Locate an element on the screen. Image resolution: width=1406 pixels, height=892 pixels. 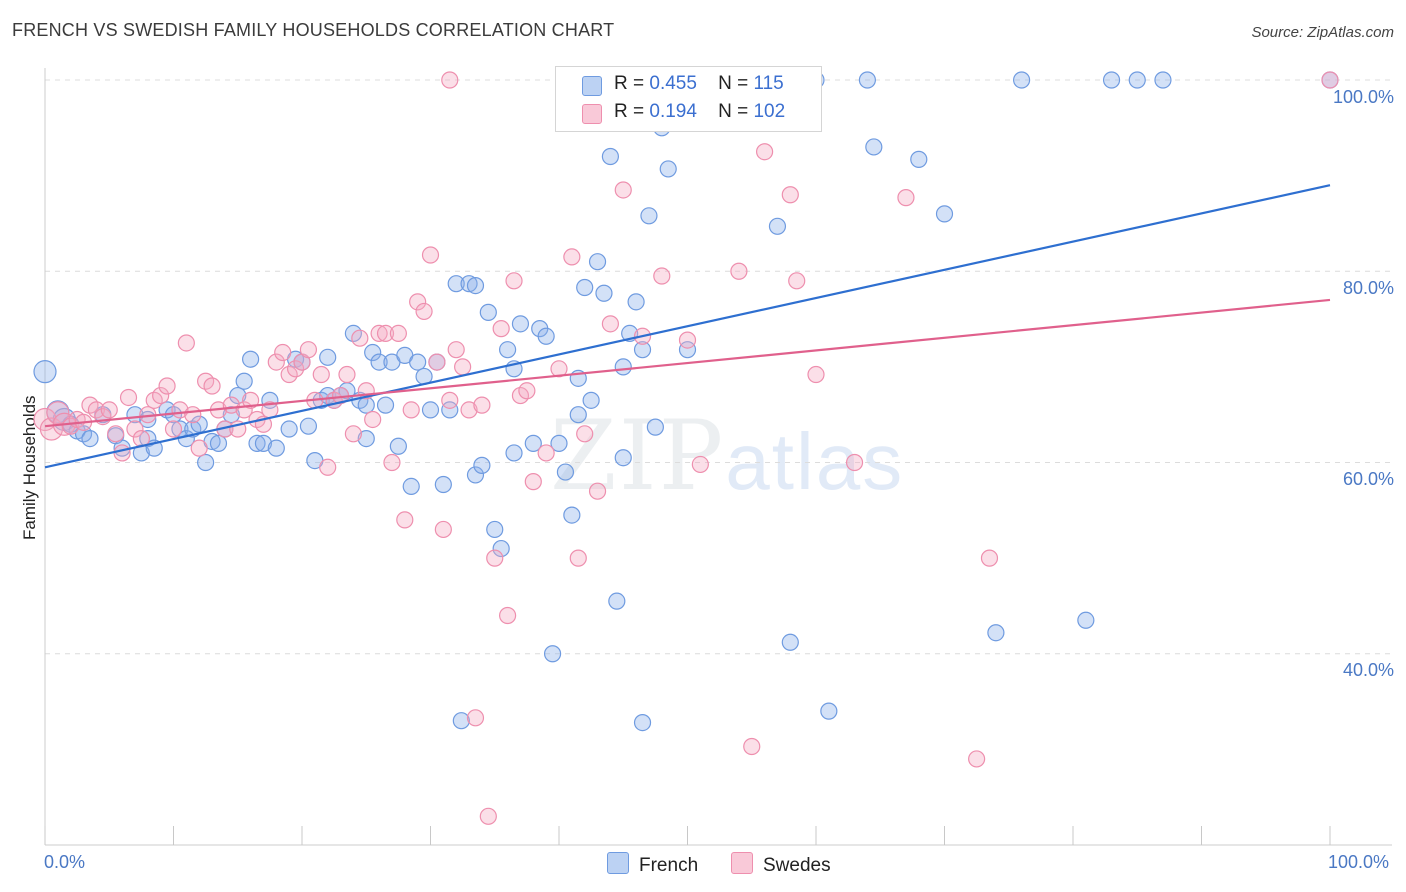
legend-r-label-swedes: R = is located at coordinates (629, 111).